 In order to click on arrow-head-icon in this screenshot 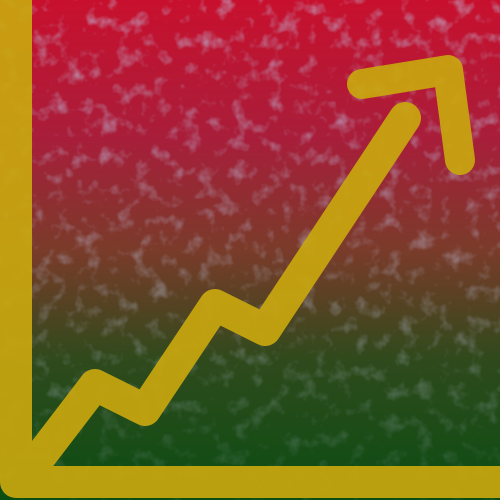, I will do `click(411, 115)`.